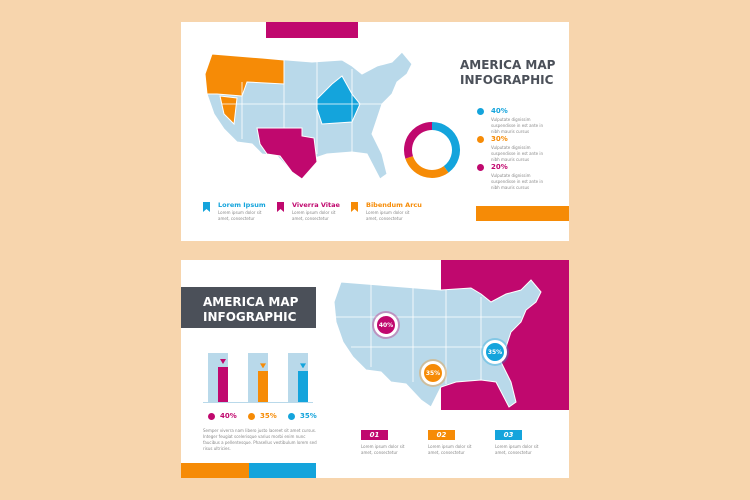 This screenshot has height=500, width=750. Describe the element at coordinates (228, 416) in the screenshot. I see `bar-label: 40%` at that location.